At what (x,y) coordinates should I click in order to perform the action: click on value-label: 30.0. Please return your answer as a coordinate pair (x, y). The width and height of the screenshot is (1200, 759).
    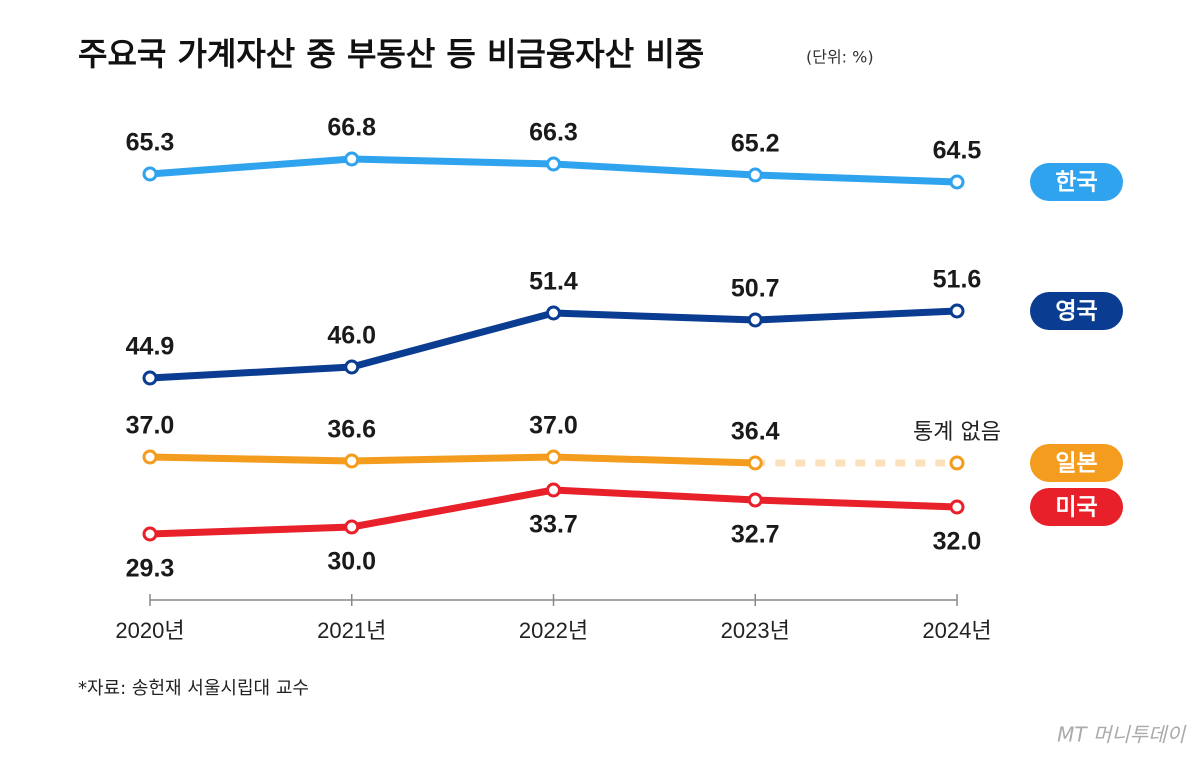
    Looking at the image, I should click on (351, 562).